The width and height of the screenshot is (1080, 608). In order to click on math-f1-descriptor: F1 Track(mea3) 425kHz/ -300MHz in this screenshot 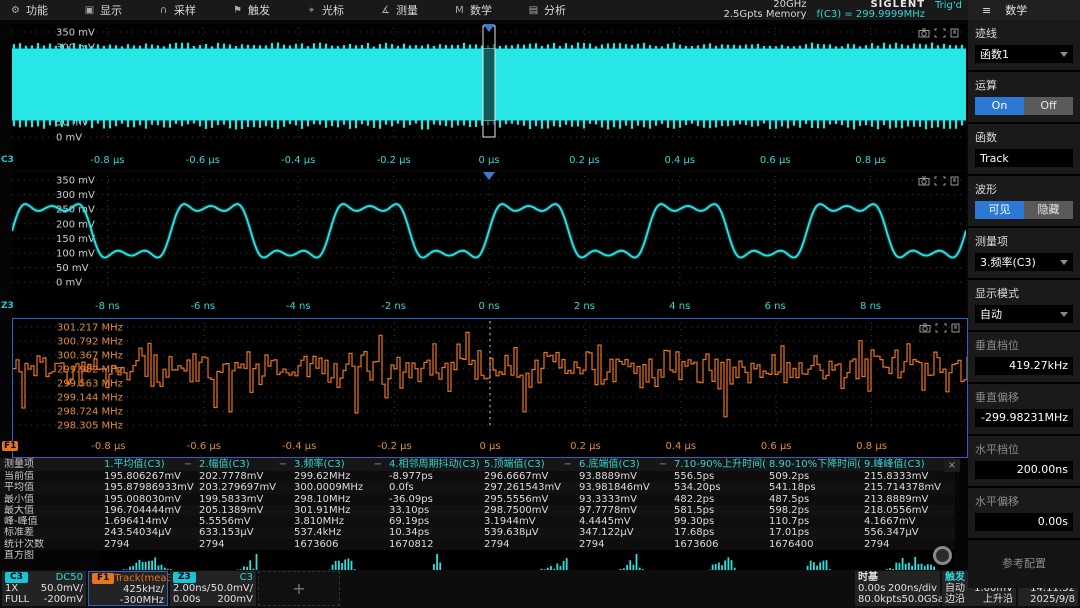, I will do `click(132, 588)`.